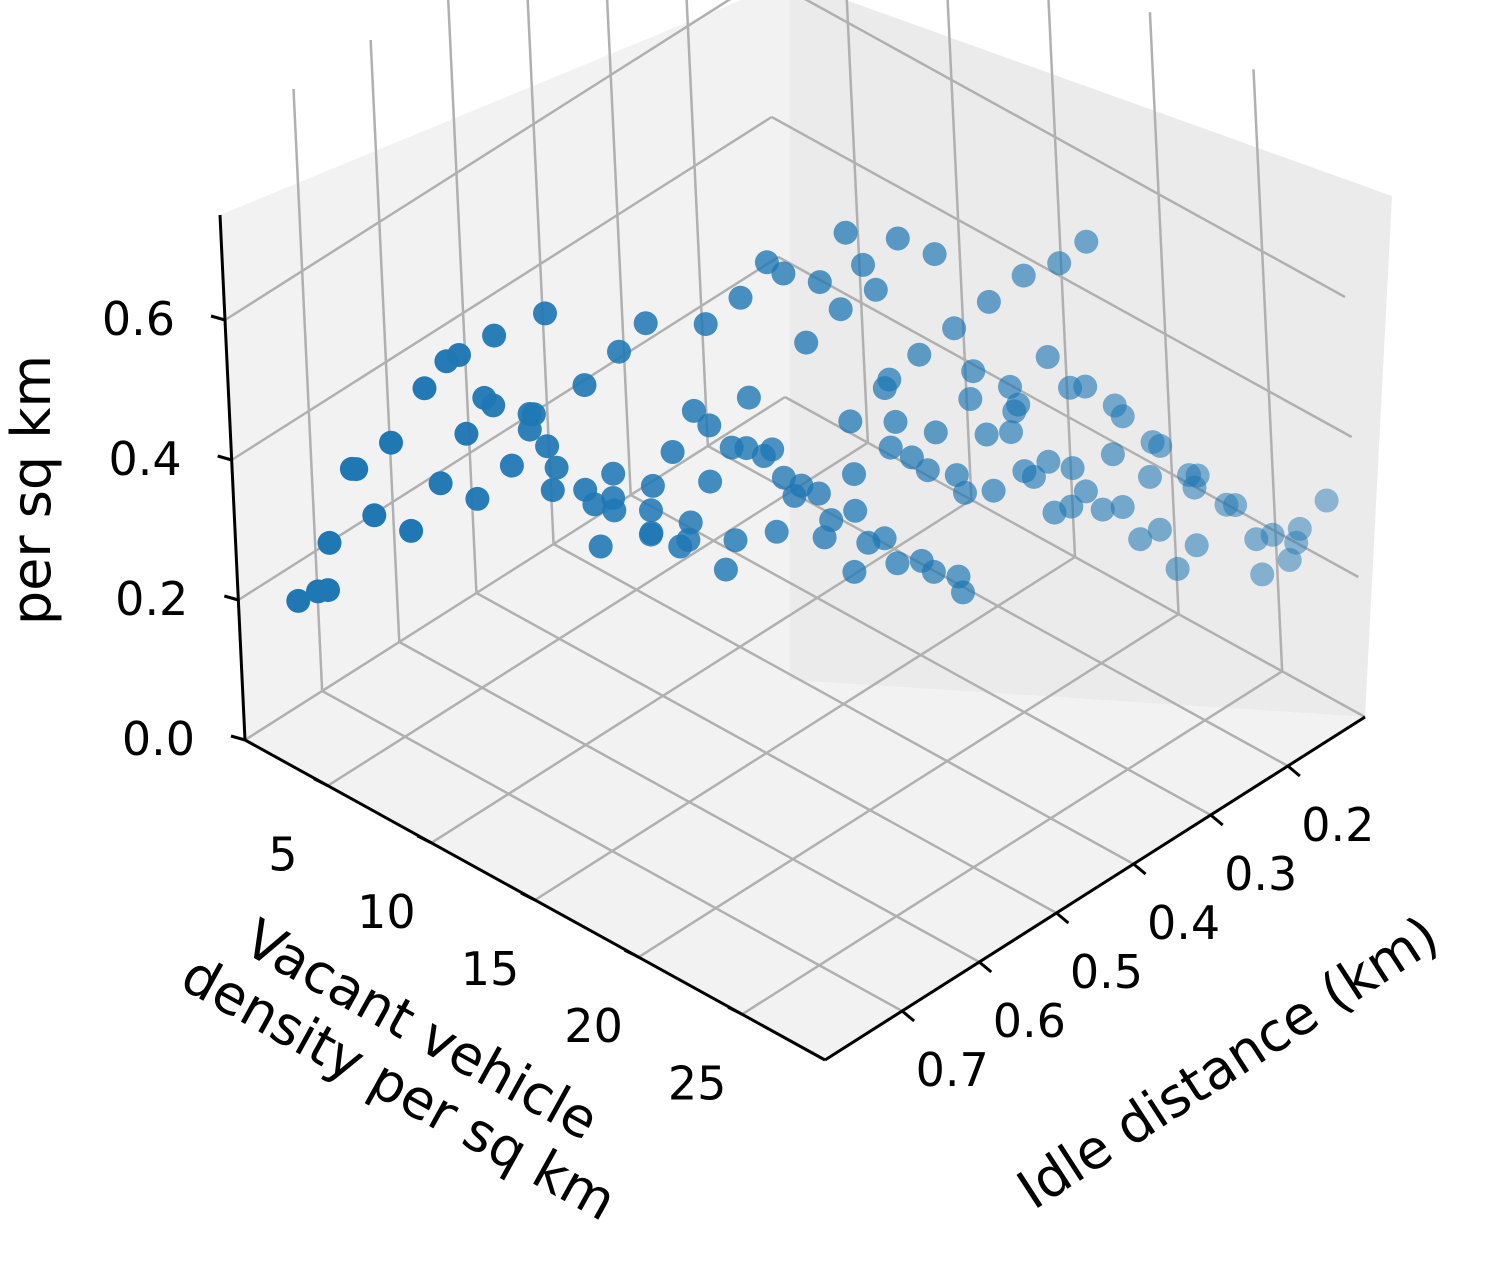 The height and width of the screenshot is (1267, 1485). Describe the element at coordinates (145, 459) in the screenshot. I see `z-tick-label: 0.4` at that location.